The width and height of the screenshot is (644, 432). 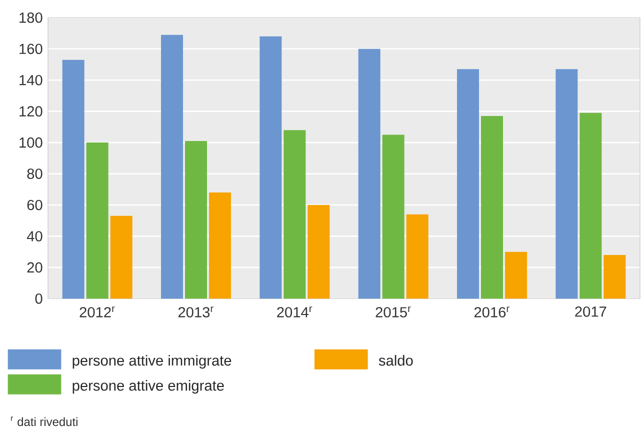 What do you see at coordinates (34, 205) in the screenshot?
I see `y-tick-label: 60` at bounding box center [34, 205].